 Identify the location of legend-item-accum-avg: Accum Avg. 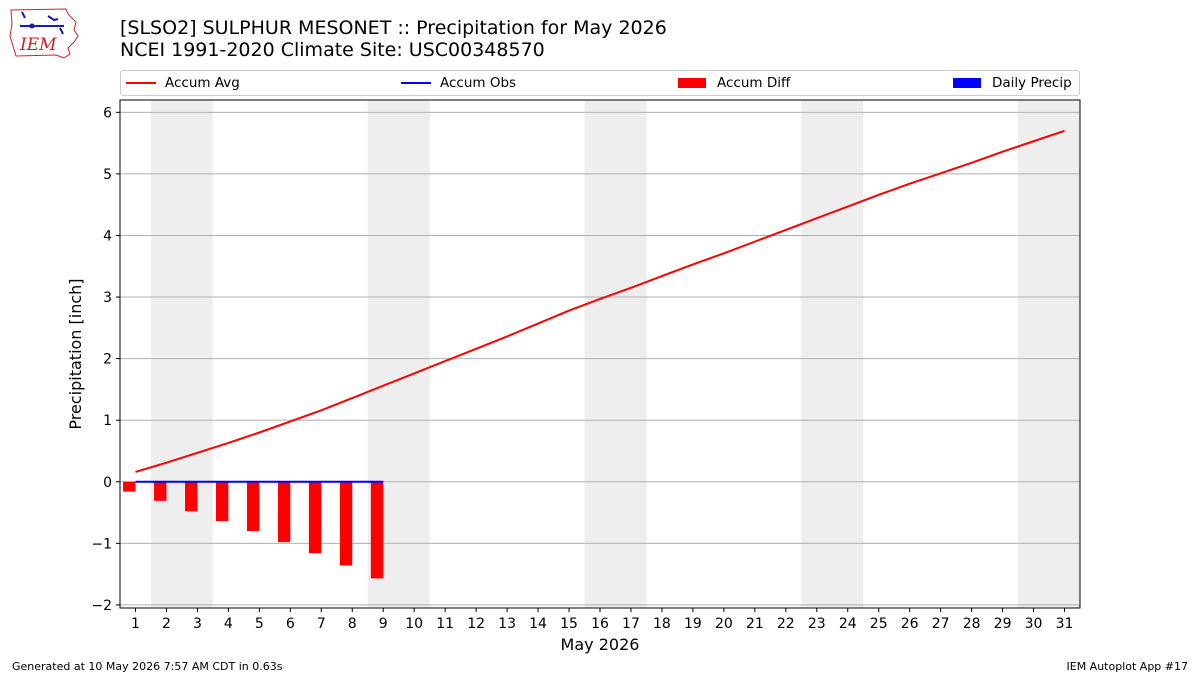
(183, 83).